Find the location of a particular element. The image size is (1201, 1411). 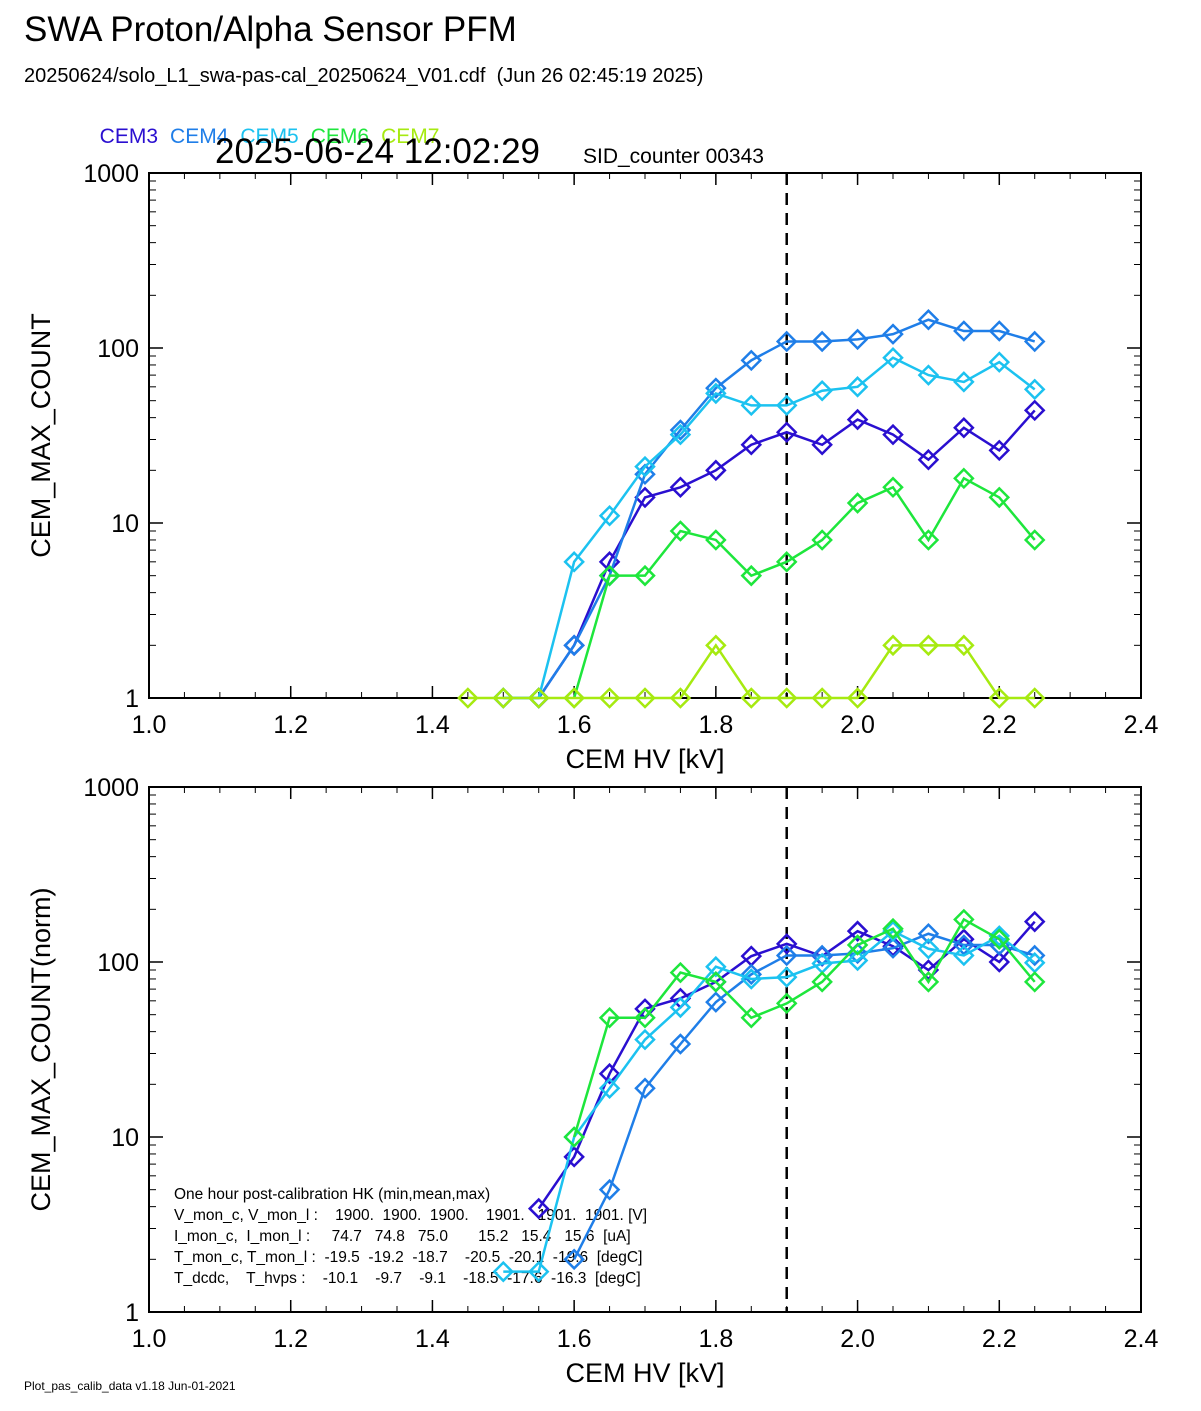

legend-item-cem4: CEM4 is located at coordinates (199, 136).